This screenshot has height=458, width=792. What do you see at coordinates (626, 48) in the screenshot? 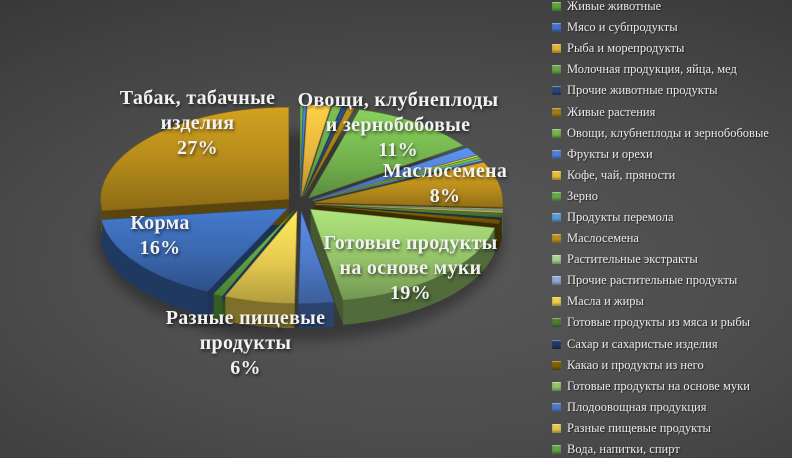
I see `legend-label: Рыба и морепродукты` at bounding box center [626, 48].